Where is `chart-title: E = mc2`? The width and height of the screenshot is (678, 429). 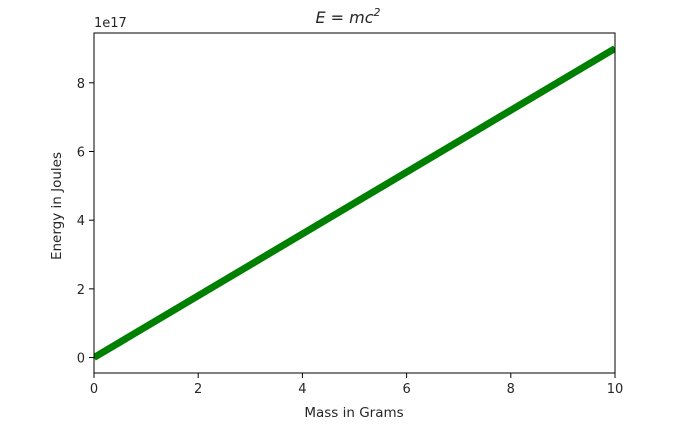
chart-title: E = mc2 is located at coordinates (347, 16).